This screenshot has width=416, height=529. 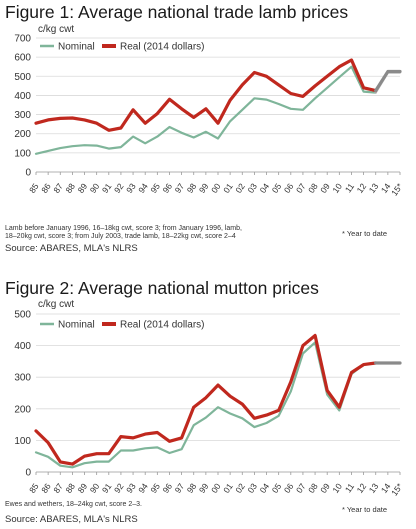 What do you see at coordinates (162, 288) in the screenshot?
I see `figure-2-title: Figure 2: Average national mutton prices` at bounding box center [162, 288].